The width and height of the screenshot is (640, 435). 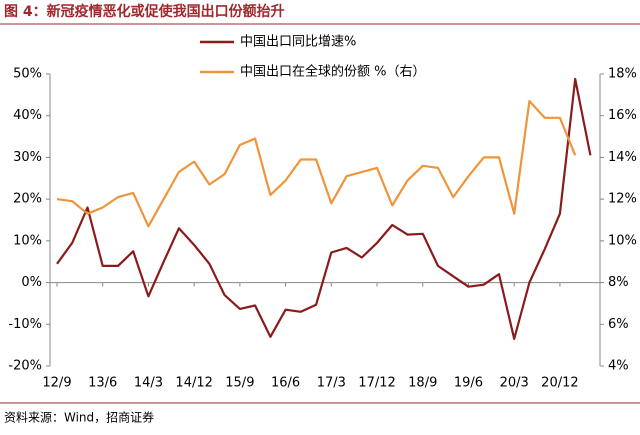 What do you see at coordinates (331, 383) in the screenshot?
I see `x-tick-label: 17/3` at bounding box center [331, 383].